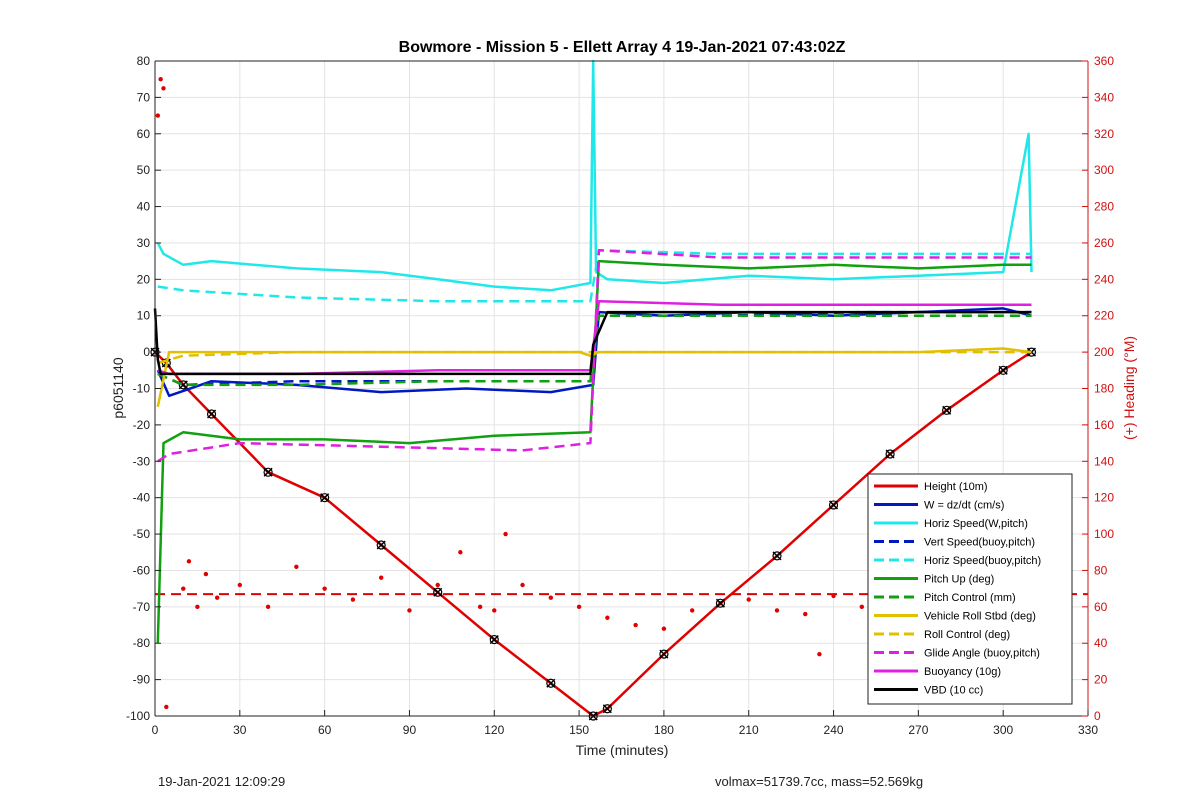 The width and height of the screenshot is (1200, 804). I want to click on y-right-tick-label: 0, so click(1097, 716).